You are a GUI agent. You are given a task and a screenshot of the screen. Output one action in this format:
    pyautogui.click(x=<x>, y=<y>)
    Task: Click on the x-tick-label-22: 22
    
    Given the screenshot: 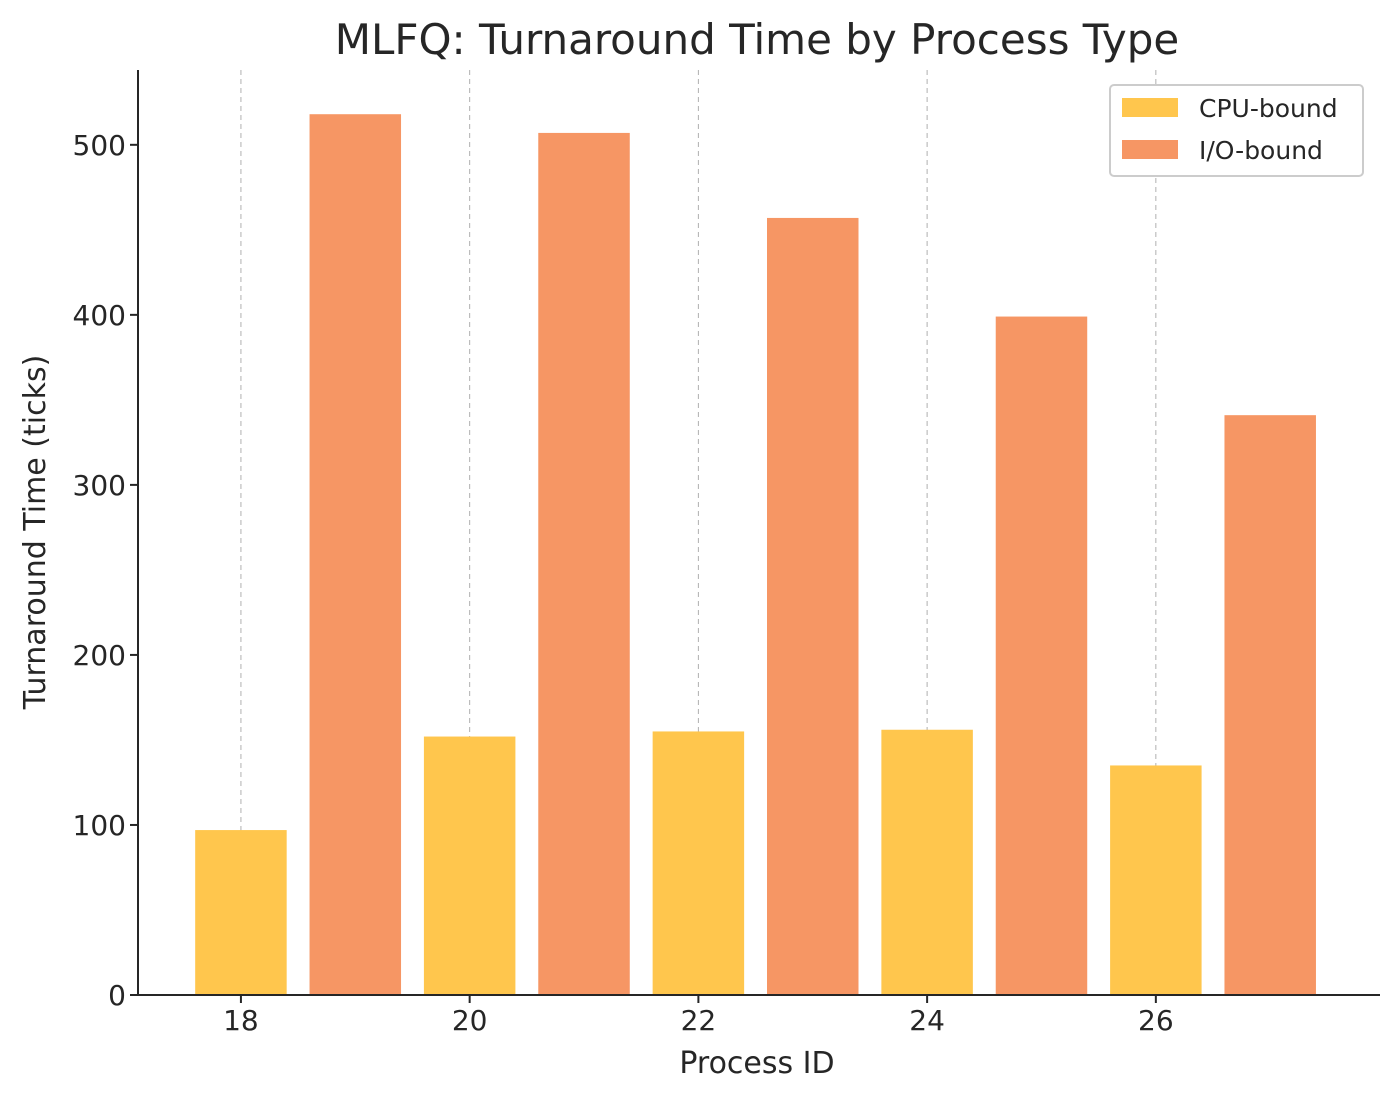 What is the action you would take?
    pyautogui.click(x=699, y=1020)
    